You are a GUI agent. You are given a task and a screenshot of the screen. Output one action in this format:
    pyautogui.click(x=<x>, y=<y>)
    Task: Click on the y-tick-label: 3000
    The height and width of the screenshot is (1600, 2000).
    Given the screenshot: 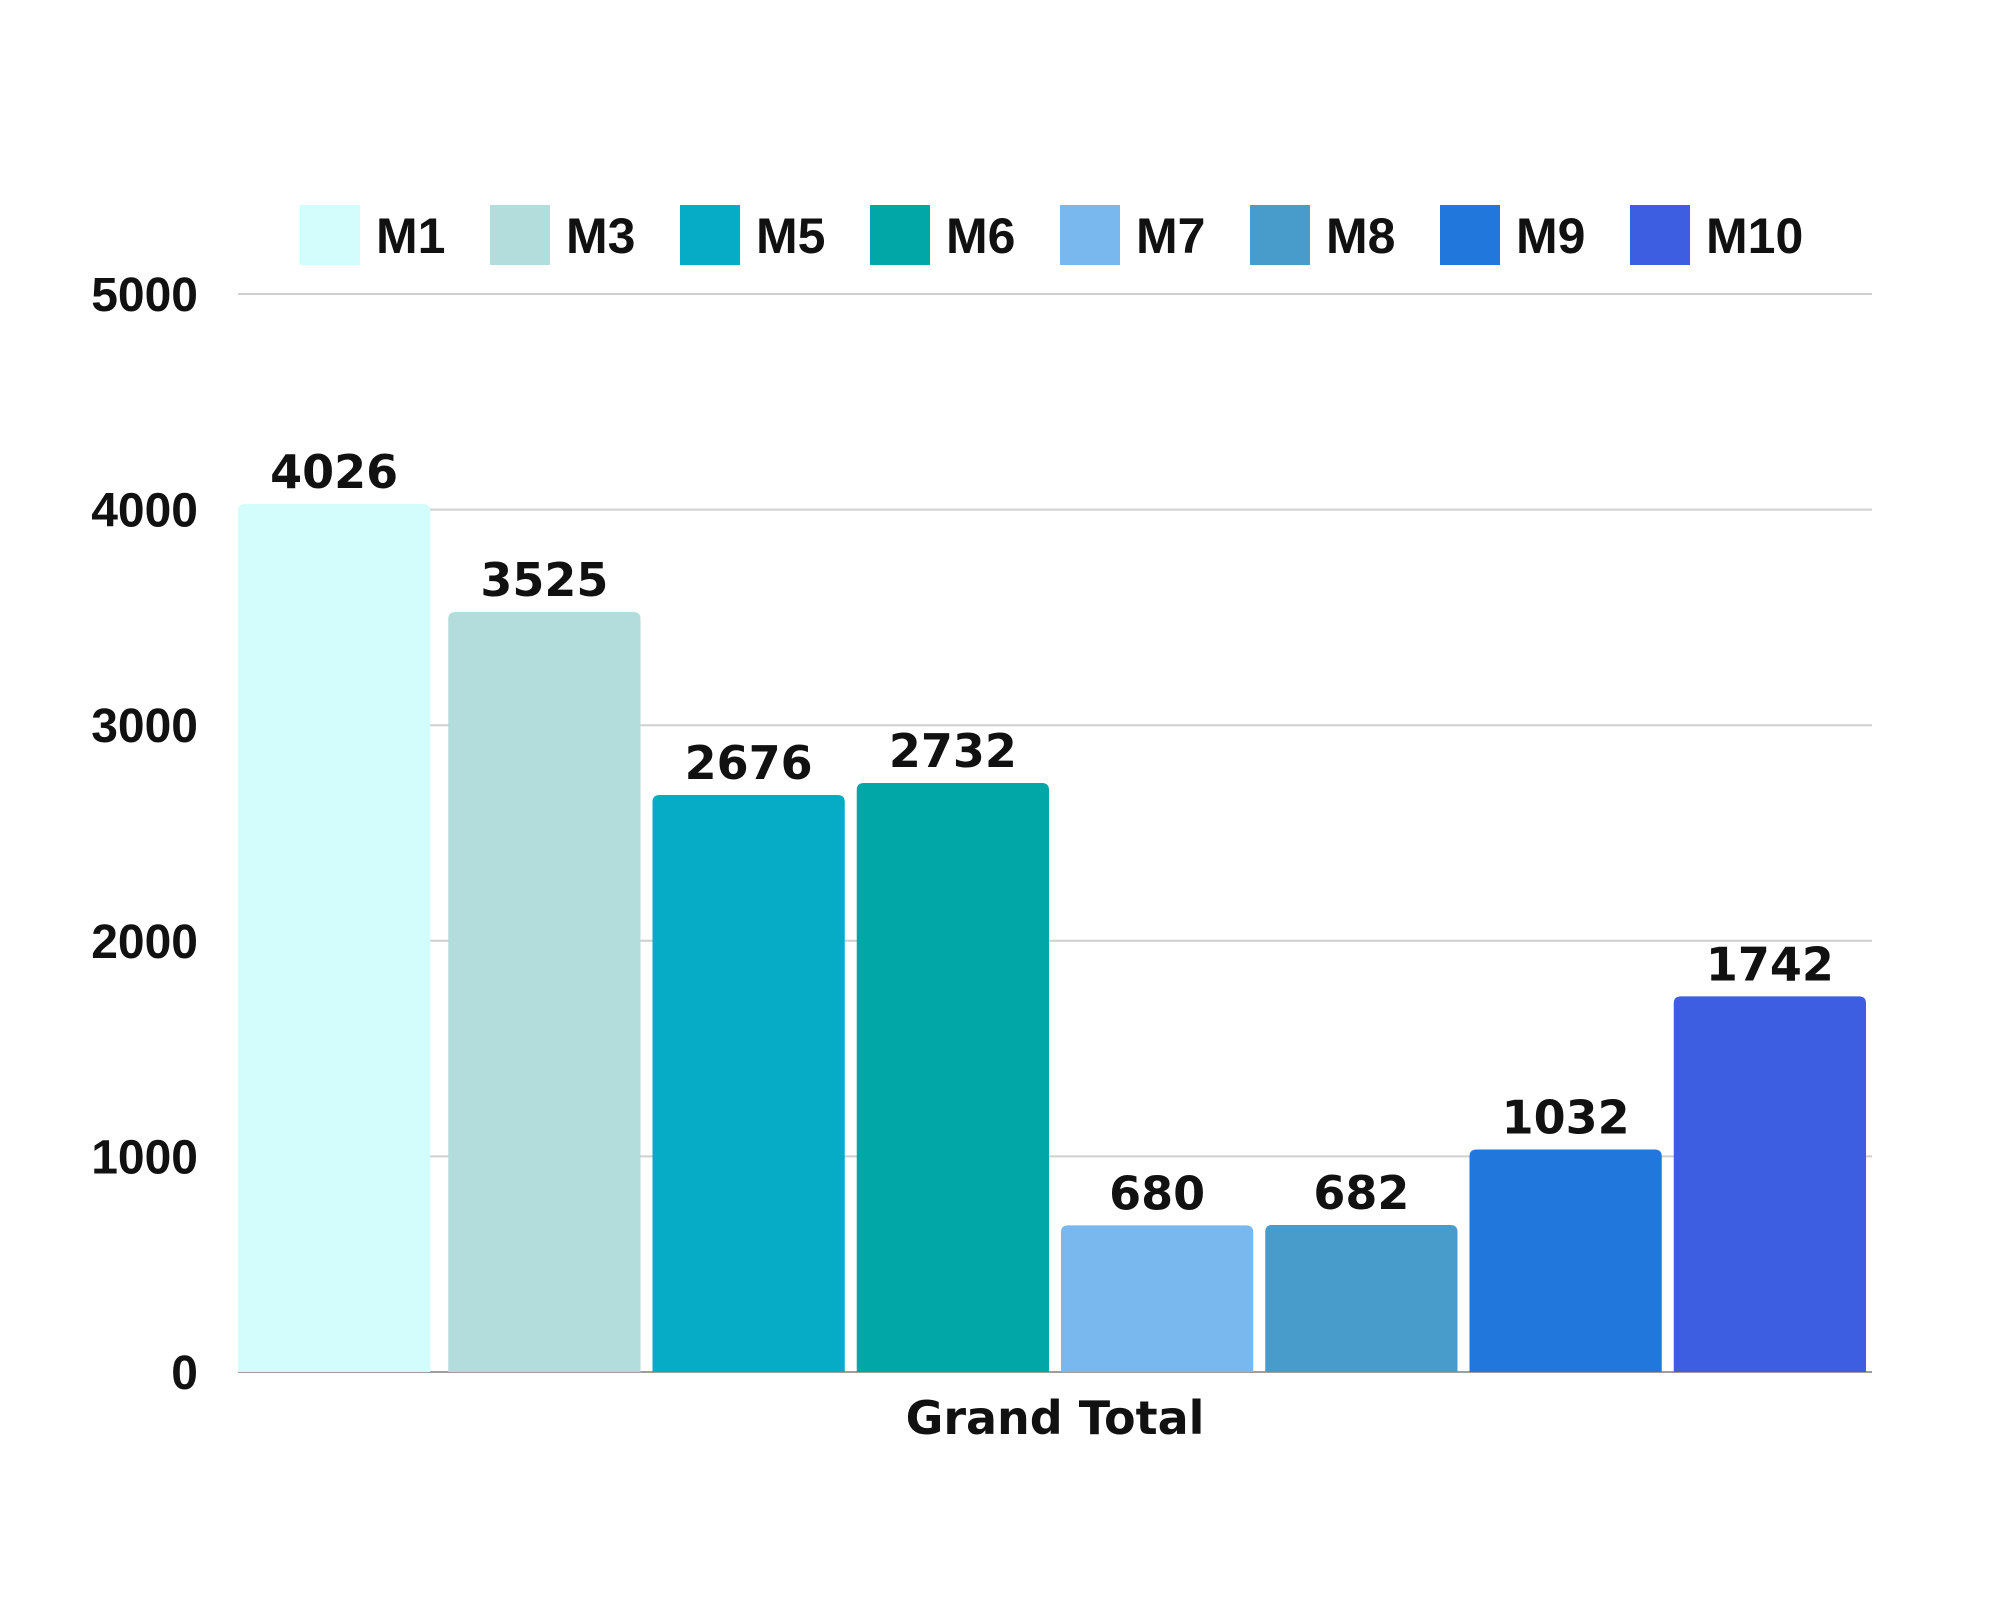 What is the action you would take?
    pyautogui.click(x=144, y=726)
    